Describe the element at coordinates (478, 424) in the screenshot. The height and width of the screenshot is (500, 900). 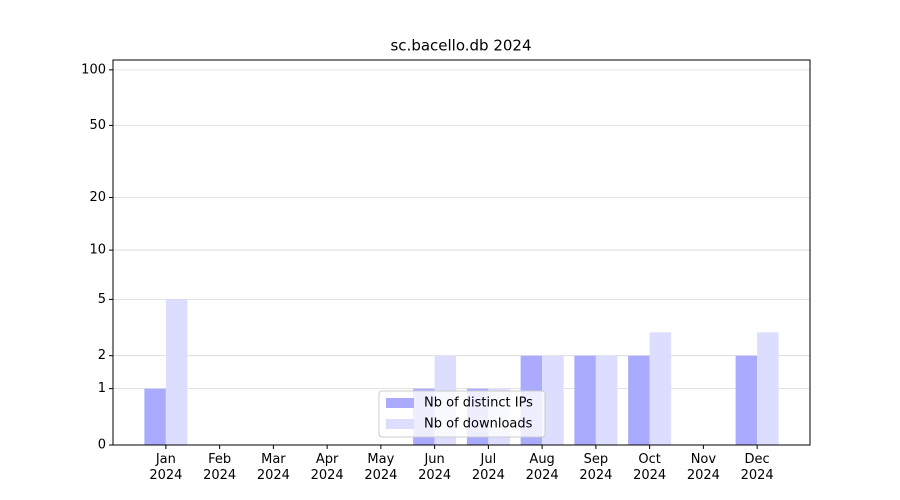
I see `legend-label: Nb of downloads` at that location.